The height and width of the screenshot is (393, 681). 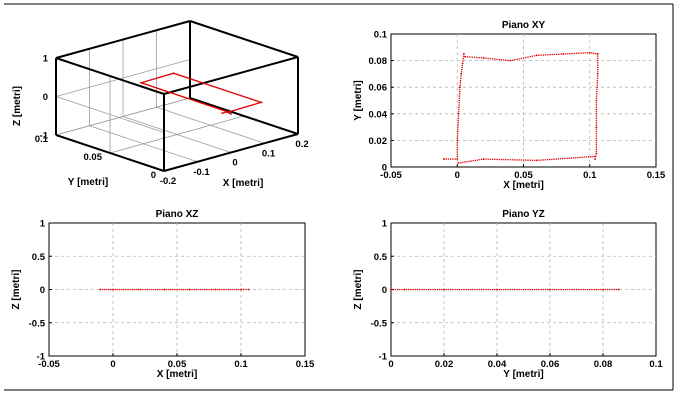 I want to click on plot-3d-y-axis-label: Y [metri], so click(x=88, y=182).